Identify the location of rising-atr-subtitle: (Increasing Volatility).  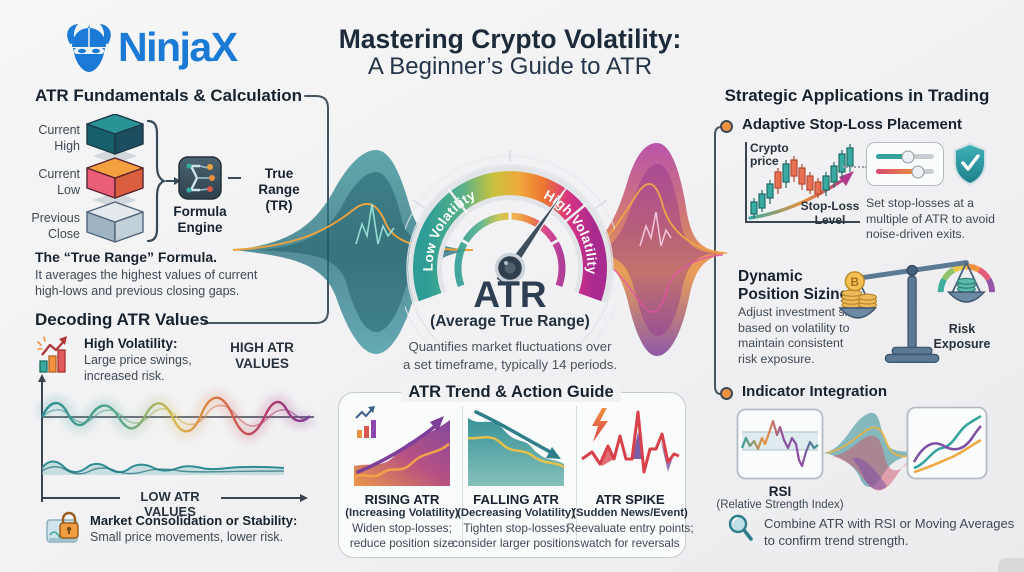
(402, 513).